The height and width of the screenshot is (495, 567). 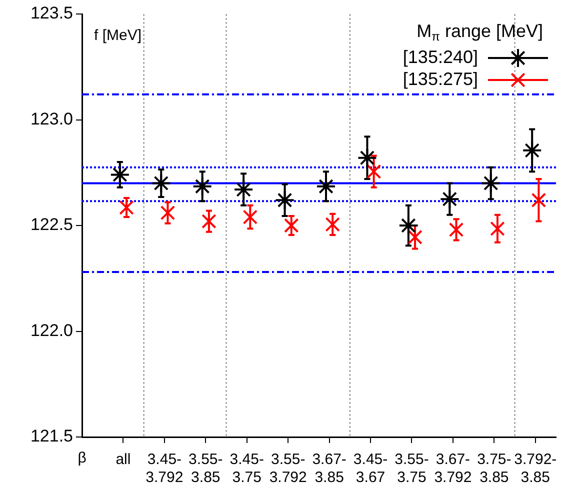 What do you see at coordinates (51, 224) in the screenshot?
I see `y-tick-label: 122.5` at bounding box center [51, 224].